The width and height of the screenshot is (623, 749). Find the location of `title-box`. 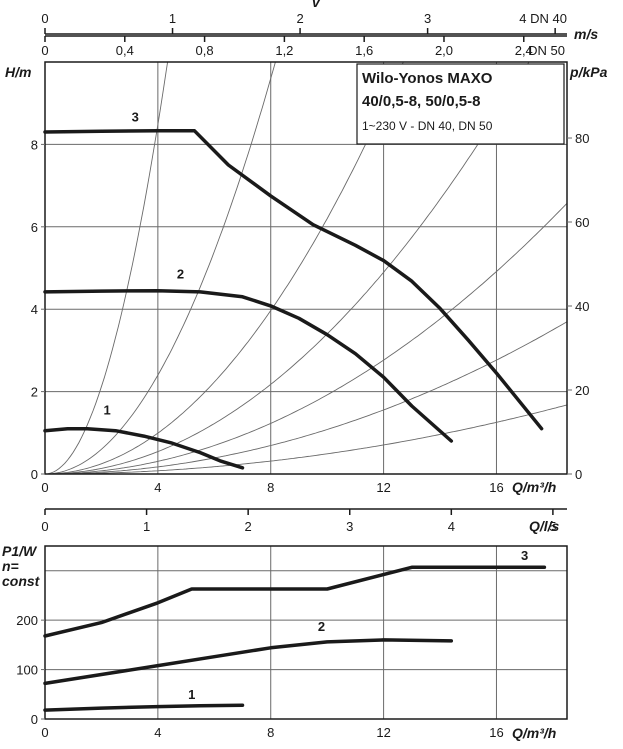

title-box is located at coordinates (460, 104).